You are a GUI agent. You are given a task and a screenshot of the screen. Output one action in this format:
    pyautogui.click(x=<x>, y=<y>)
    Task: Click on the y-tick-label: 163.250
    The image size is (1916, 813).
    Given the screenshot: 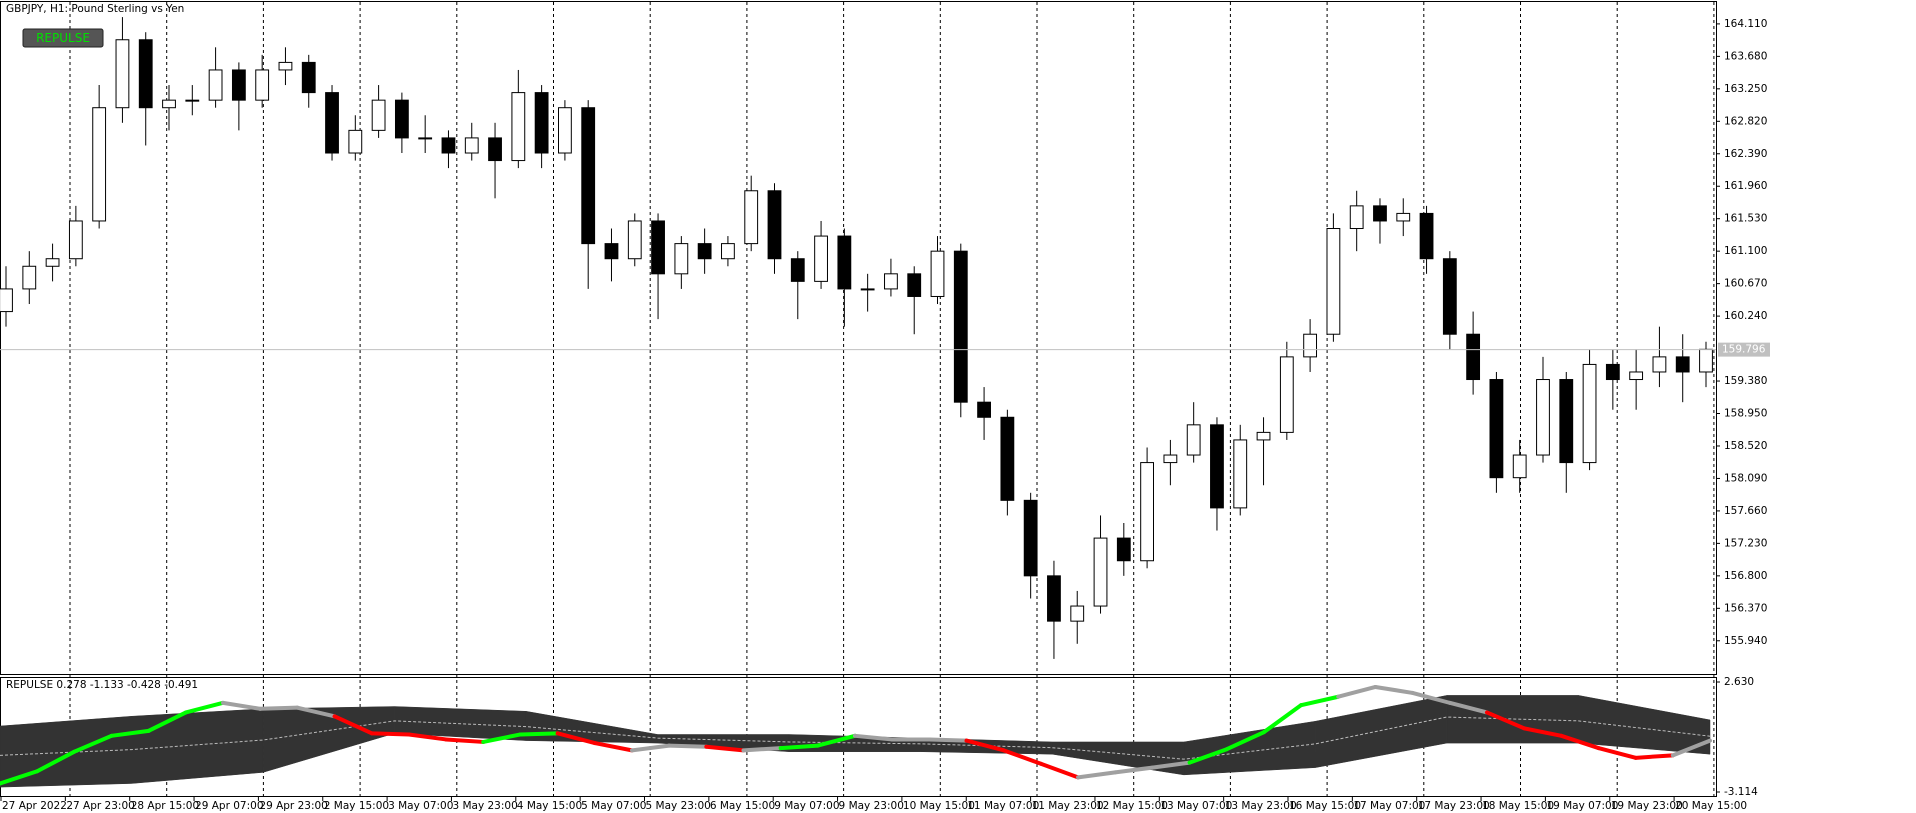 What is the action you would take?
    pyautogui.click(x=1745, y=89)
    